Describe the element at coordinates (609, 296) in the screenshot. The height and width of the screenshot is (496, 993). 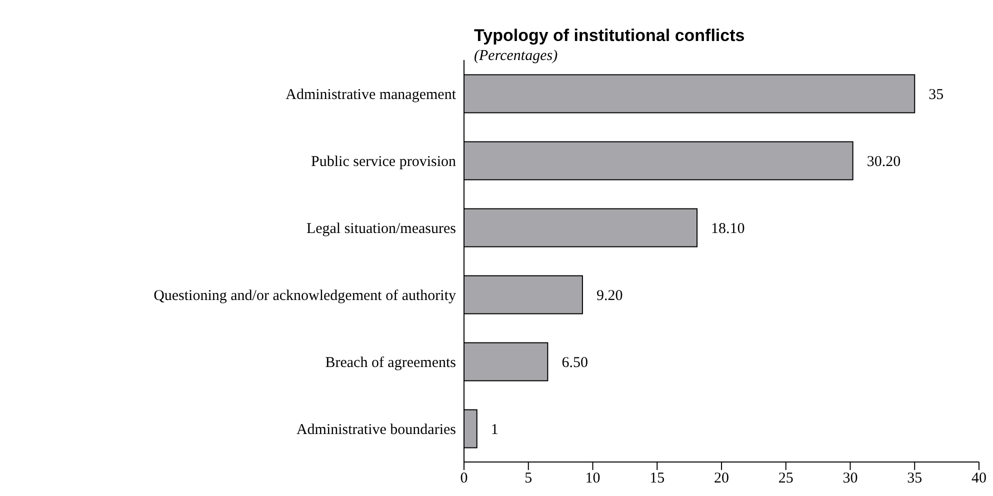
I see `data-label: 9.20` at that location.